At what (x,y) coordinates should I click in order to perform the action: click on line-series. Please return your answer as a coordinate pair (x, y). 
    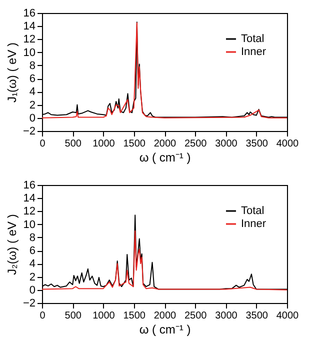
    Looking at the image, I should click on (164, 260).